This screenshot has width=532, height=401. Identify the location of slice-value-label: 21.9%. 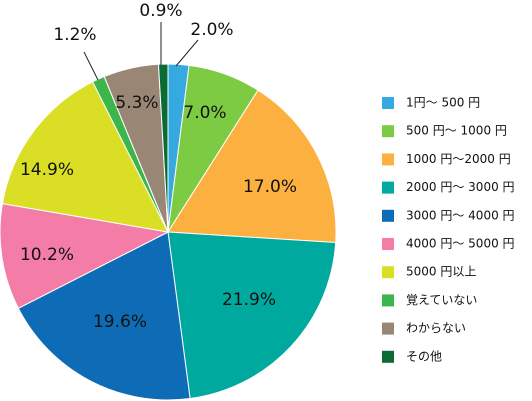
(249, 300).